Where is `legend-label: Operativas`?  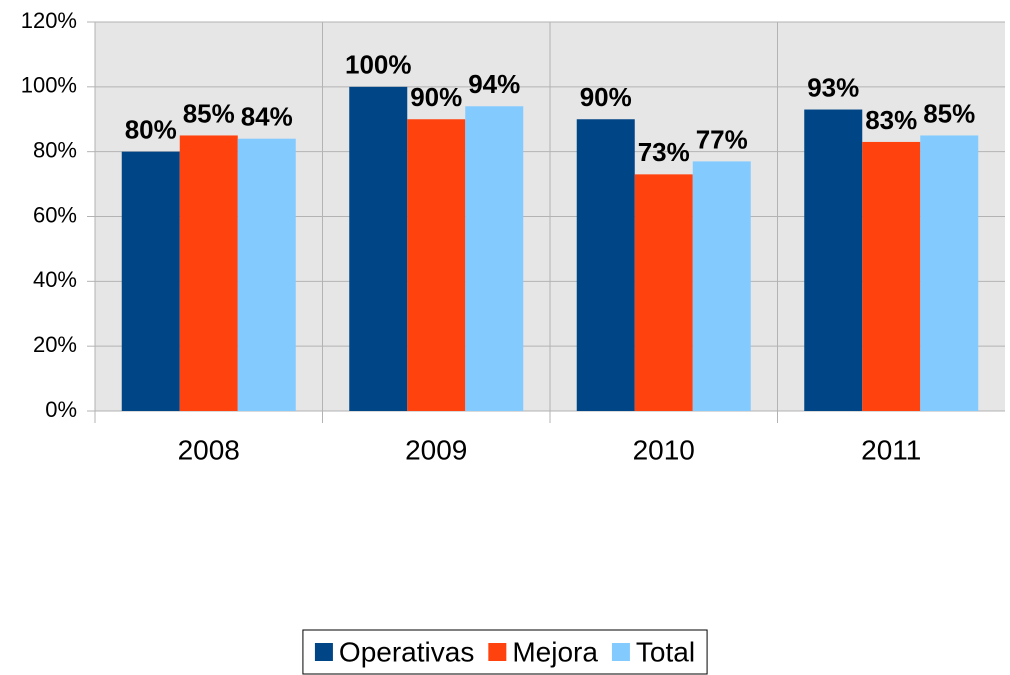 legend-label: Operativas is located at coordinates (406, 651).